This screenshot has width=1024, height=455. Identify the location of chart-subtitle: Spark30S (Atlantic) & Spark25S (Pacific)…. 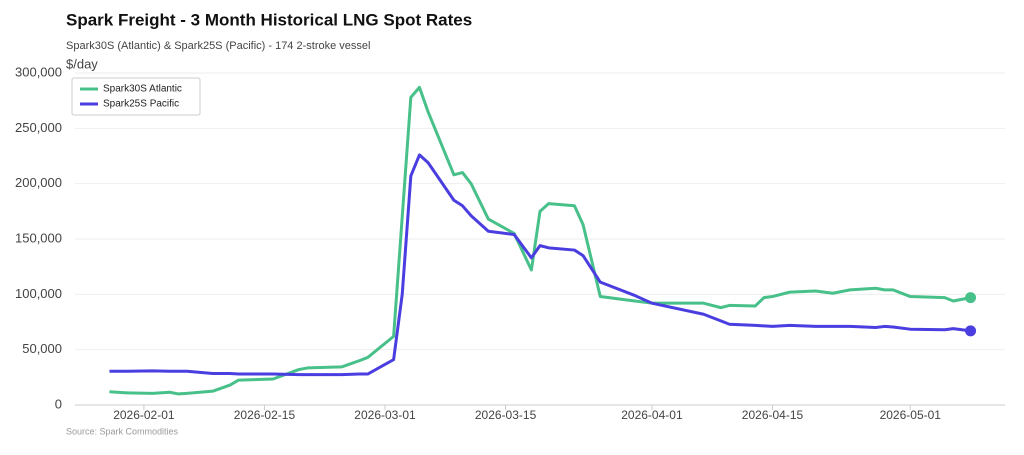
(218, 46).